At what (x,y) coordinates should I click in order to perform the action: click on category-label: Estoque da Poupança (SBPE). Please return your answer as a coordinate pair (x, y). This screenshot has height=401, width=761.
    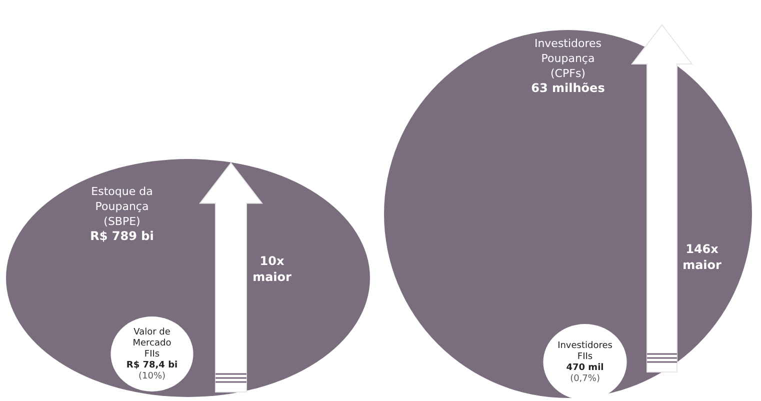
    Looking at the image, I should click on (122, 206).